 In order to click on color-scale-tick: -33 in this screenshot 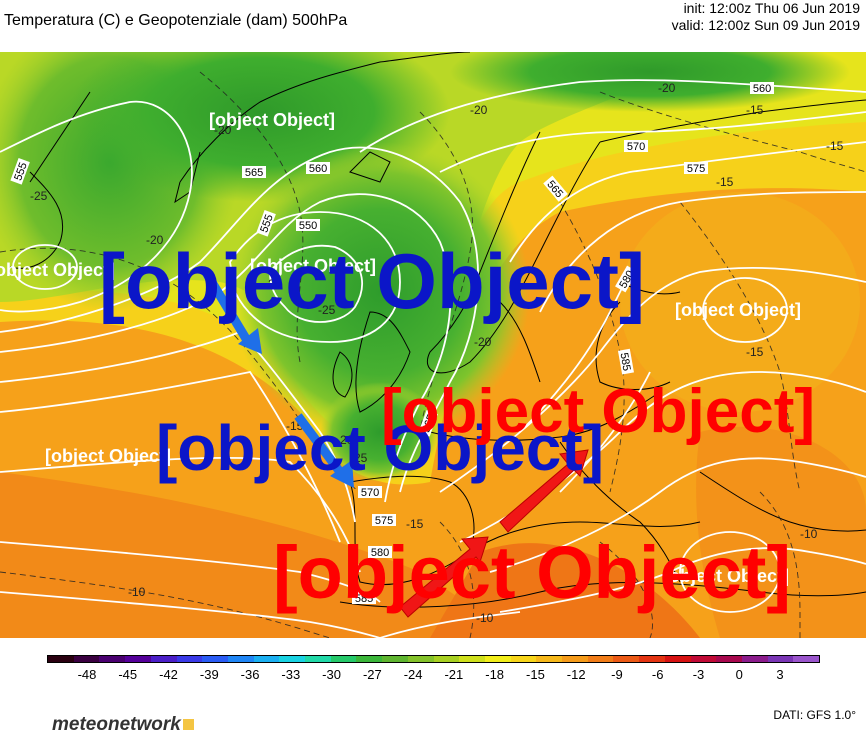, I will do `click(291, 674)`.